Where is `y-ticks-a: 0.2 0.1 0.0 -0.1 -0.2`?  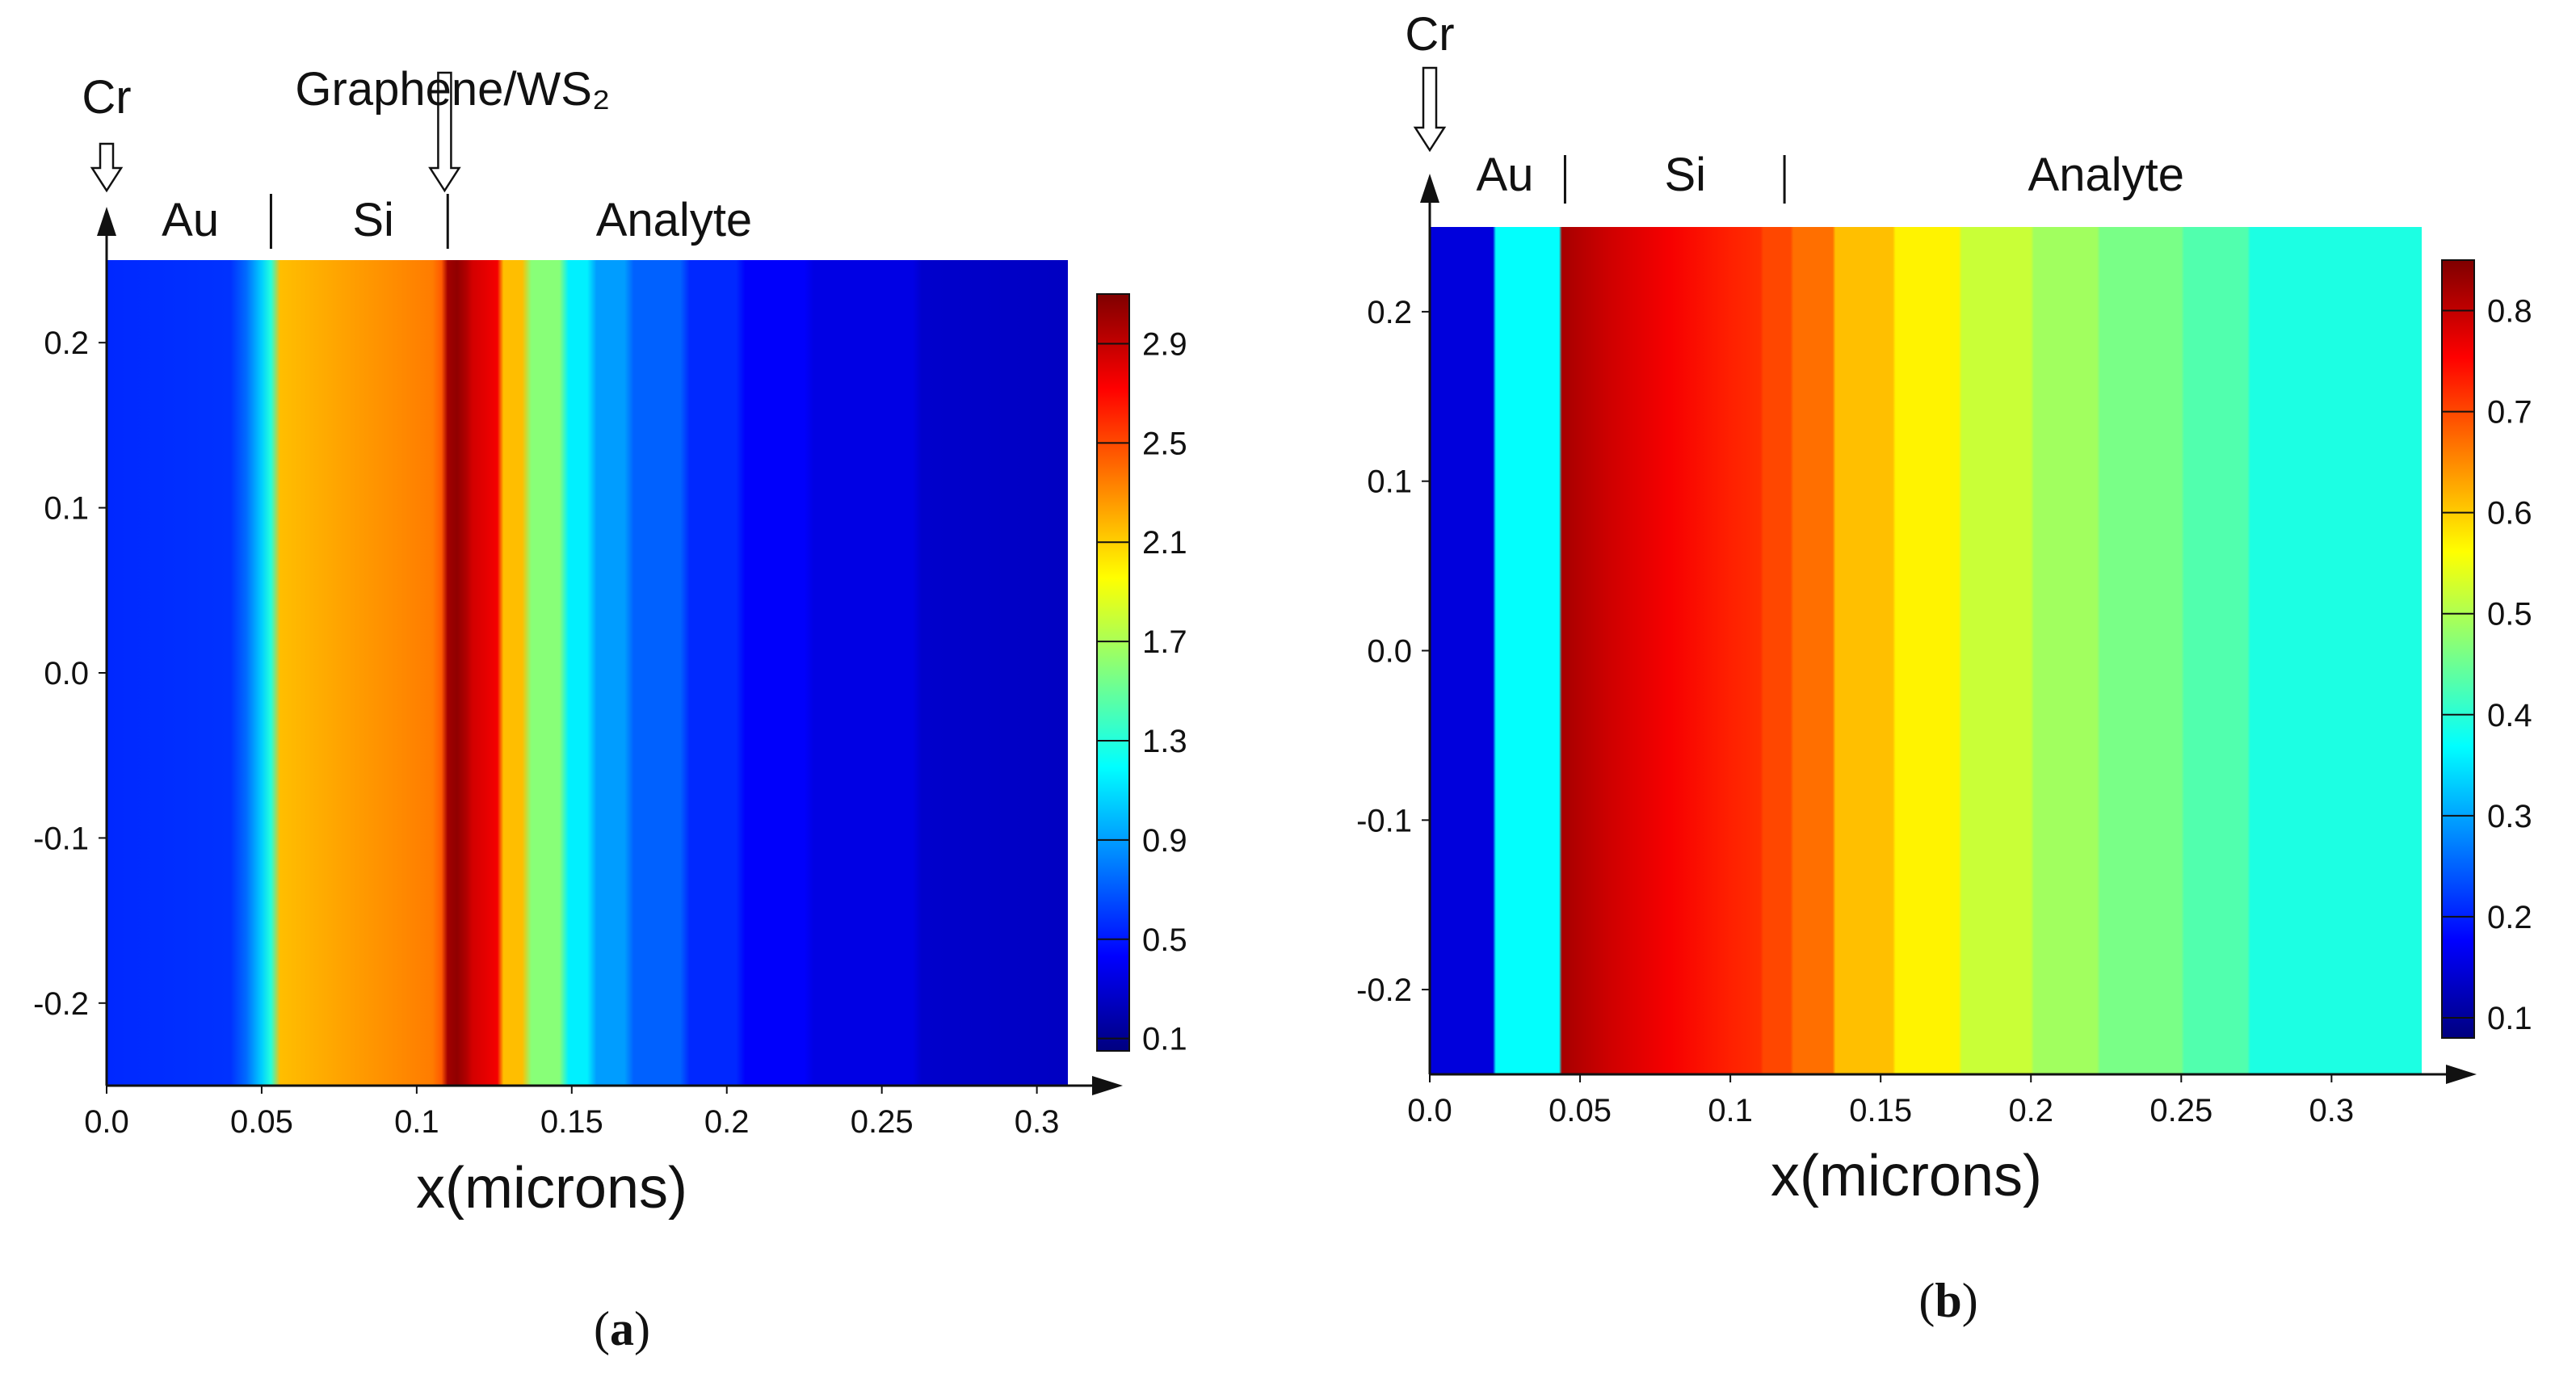 y-ticks-a: 0.2 0.1 0.0 -0.1 -0.2 is located at coordinates (70, 674).